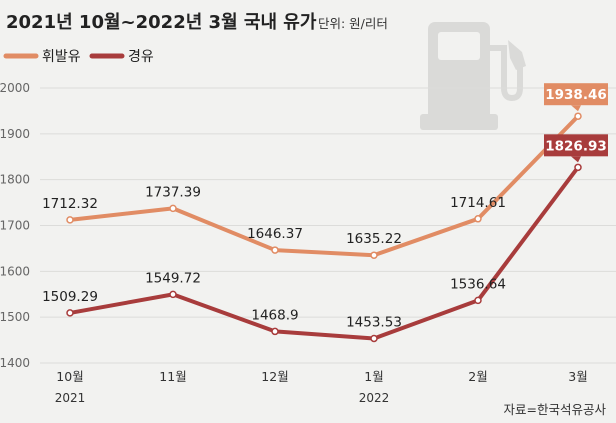 The image size is (616, 423). I want to click on y-tick-label: 1700, so click(15, 226).